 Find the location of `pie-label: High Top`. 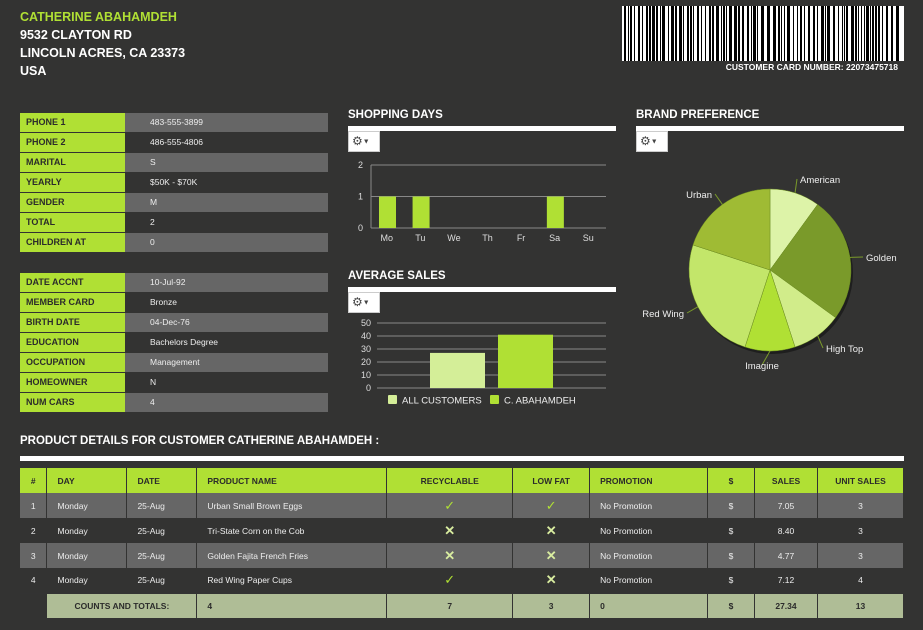

pie-label: High Top is located at coordinates (844, 349).